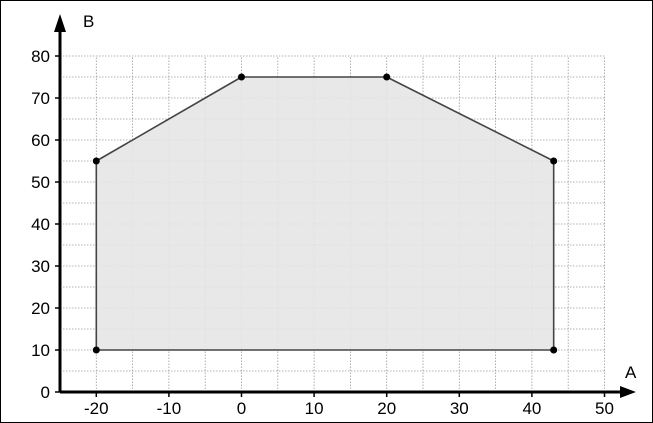 This screenshot has height=423, width=653. I want to click on y-tick-label: 10, so click(40, 350).